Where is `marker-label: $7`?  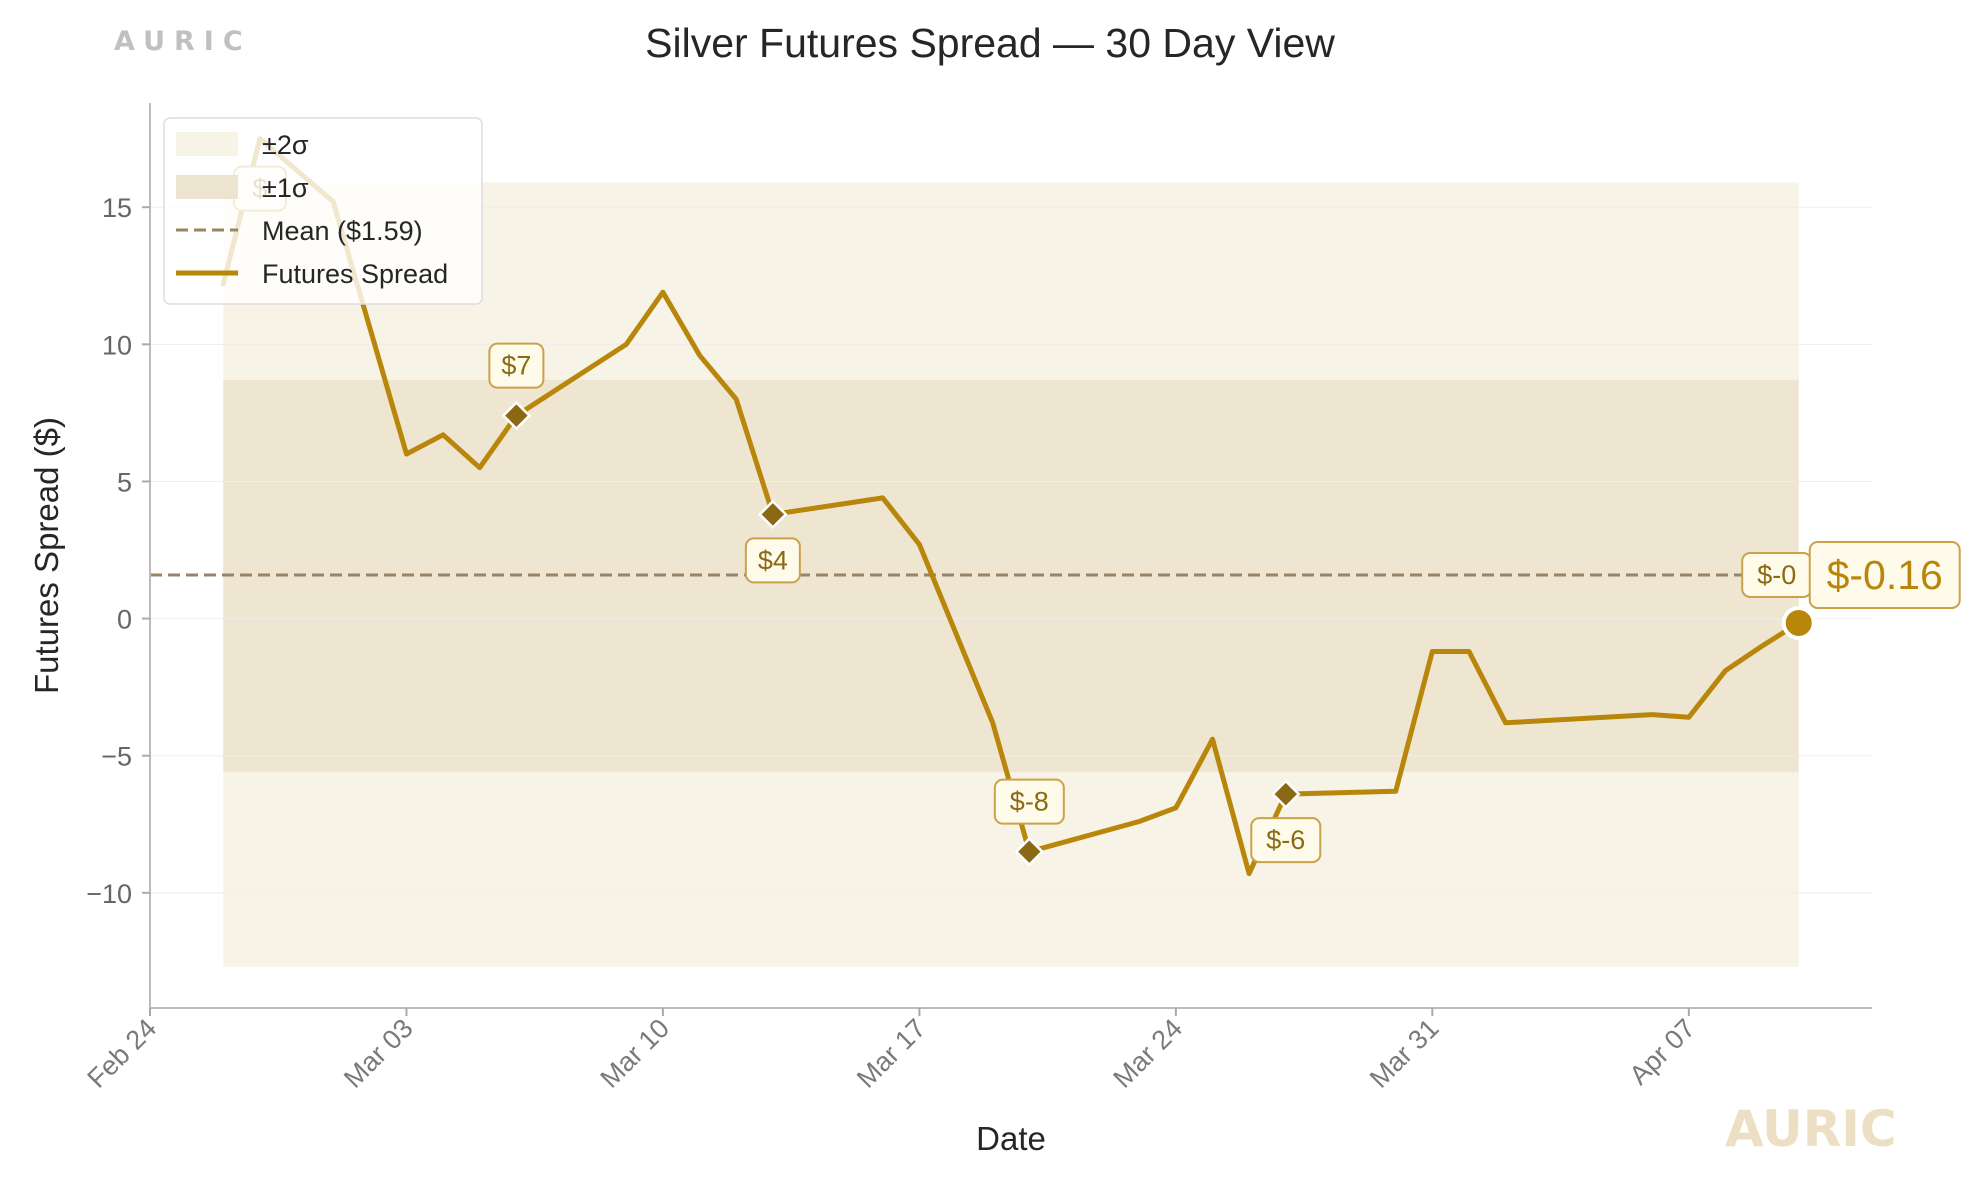 marker-label: $7 is located at coordinates (516, 365).